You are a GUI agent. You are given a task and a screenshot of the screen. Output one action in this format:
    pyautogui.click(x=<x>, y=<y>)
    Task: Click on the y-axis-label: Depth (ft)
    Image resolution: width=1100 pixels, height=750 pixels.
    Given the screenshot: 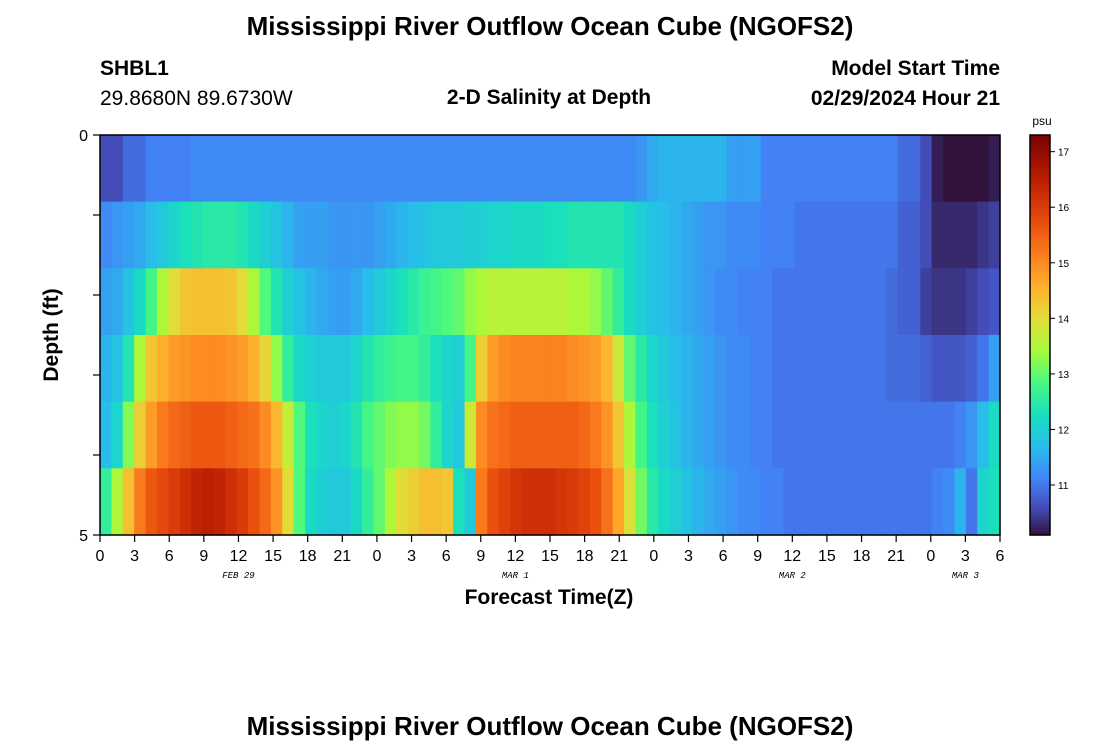 What is the action you would take?
    pyautogui.click(x=51, y=334)
    